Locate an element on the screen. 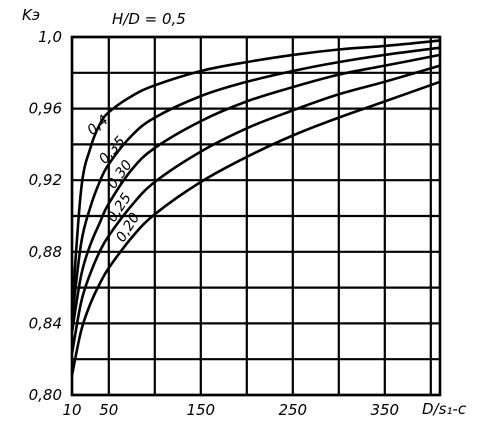  x-tick-label: 350 is located at coordinates (384, 410).